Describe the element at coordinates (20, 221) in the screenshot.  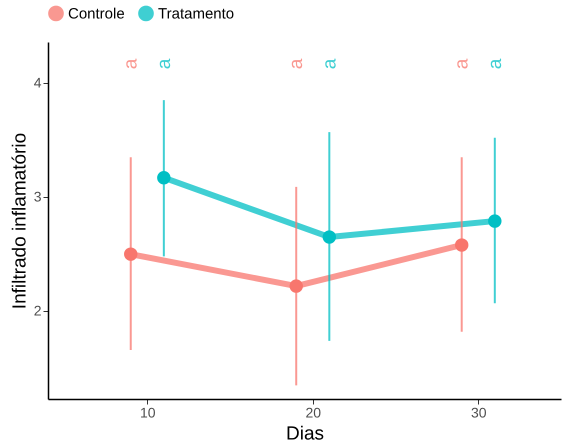
I see `y-axis-title: Infiltrado inflamatório` at that location.